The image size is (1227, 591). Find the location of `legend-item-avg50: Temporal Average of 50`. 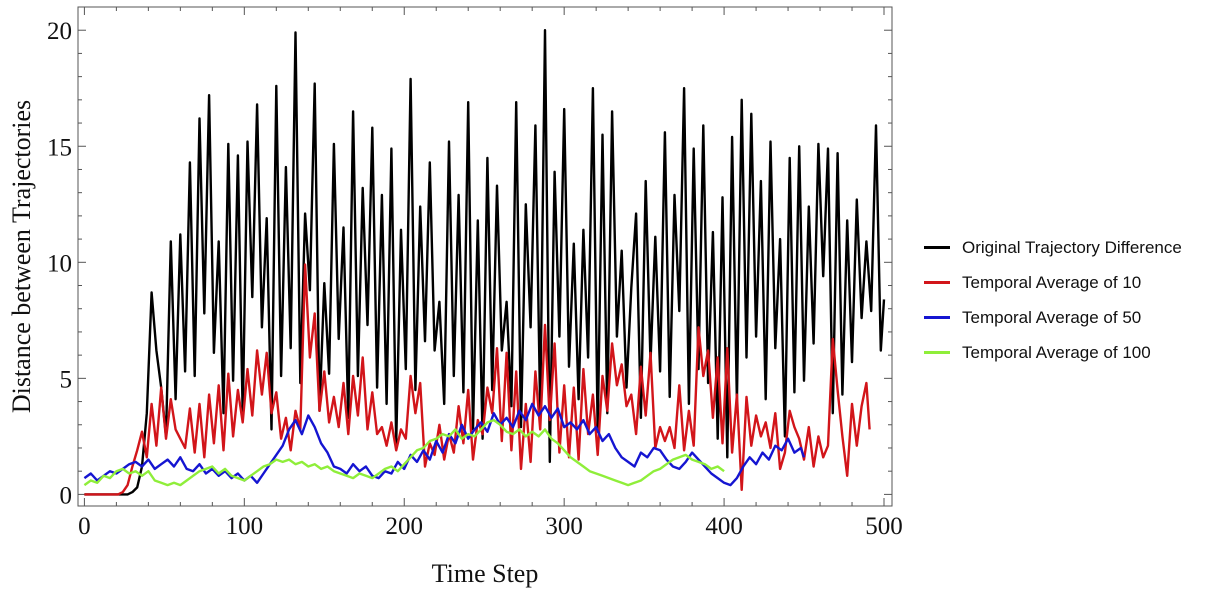

legend-item-avg50: Temporal Average of 50 is located at coordinates (1053, 317).